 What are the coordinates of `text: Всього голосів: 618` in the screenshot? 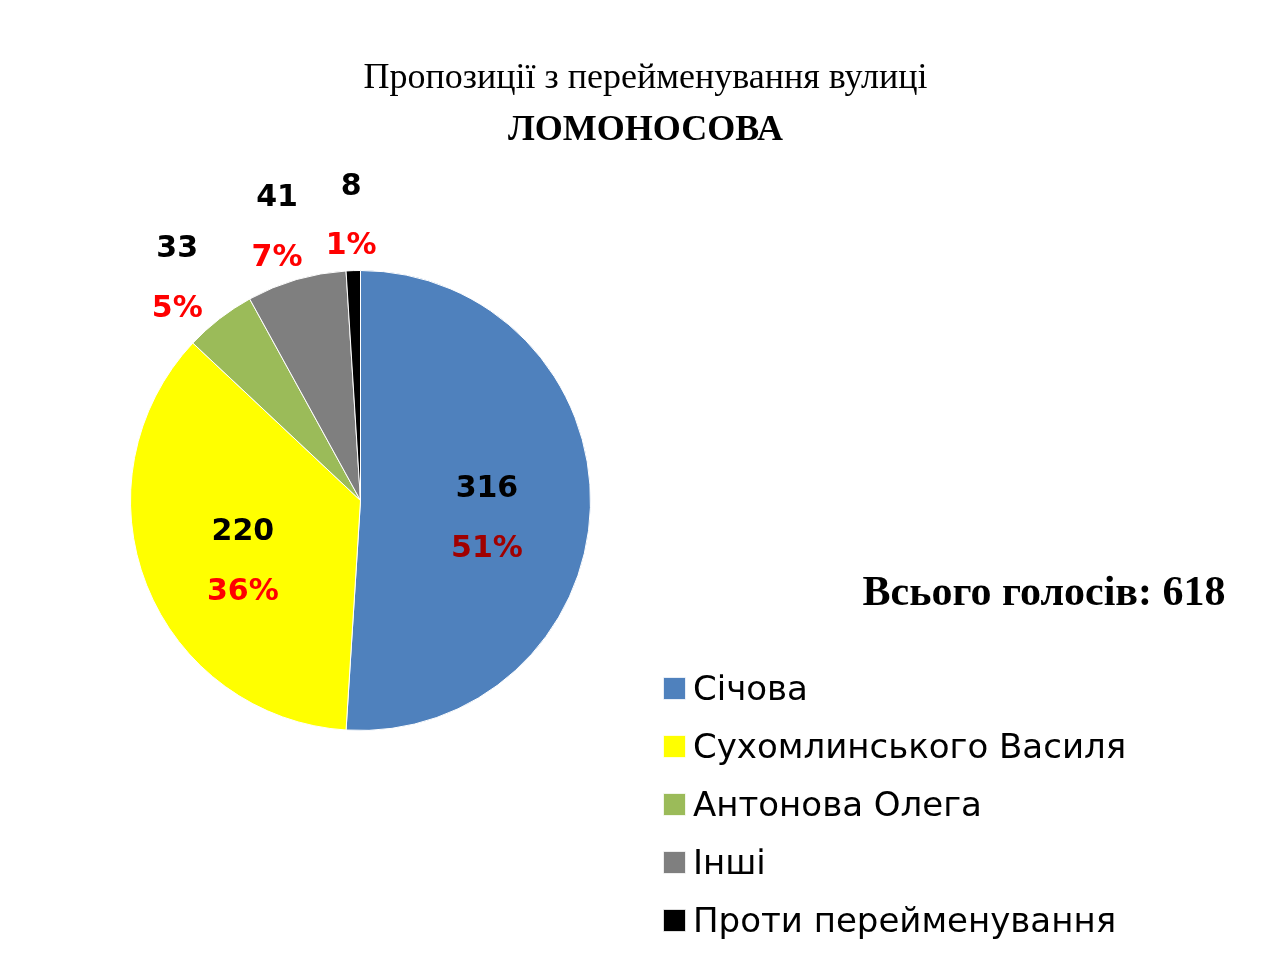 It's located at (1044, 590).